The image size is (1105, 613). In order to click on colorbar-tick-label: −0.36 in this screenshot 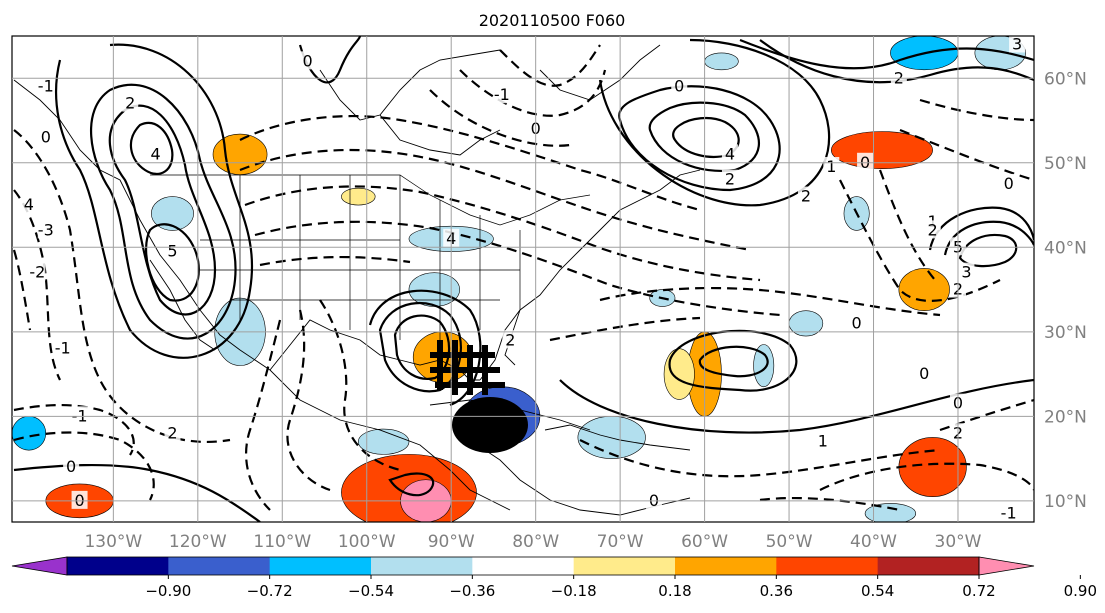, I will do `click(472, 591)`.